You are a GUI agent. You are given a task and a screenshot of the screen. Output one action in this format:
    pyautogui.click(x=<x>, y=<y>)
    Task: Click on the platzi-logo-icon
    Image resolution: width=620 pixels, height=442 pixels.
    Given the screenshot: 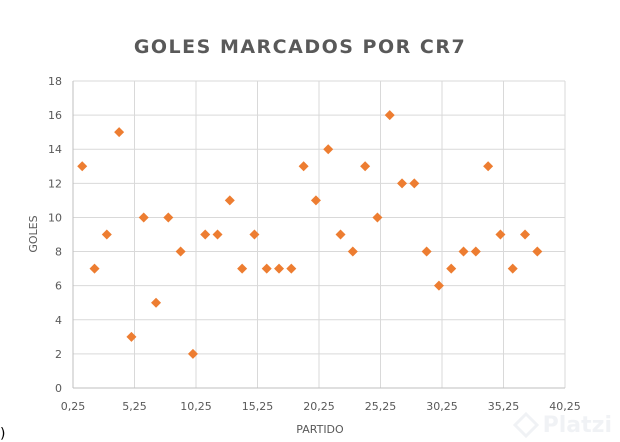 What is the action you would take?
    pyautogui.click(x=525, y=425)
    